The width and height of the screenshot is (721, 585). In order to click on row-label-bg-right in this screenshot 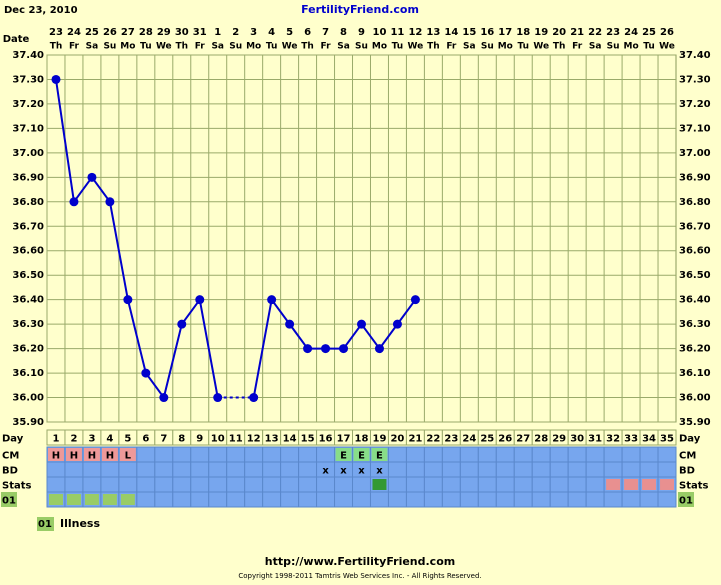, I will do `click(686, 499)`.